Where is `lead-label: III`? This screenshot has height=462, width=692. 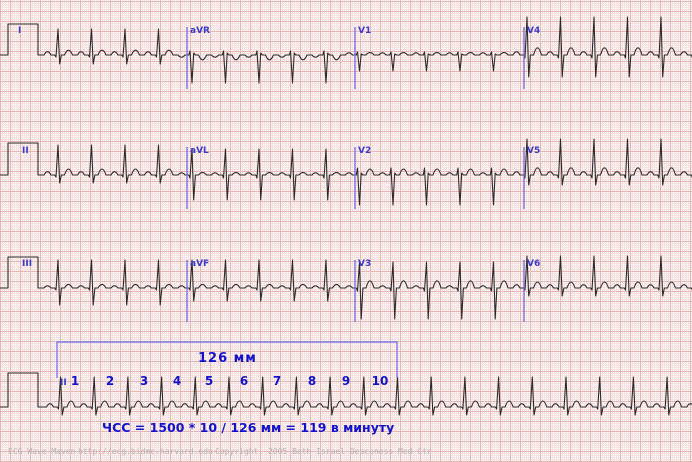 lead-label: III is located at coordinates (27, 264).